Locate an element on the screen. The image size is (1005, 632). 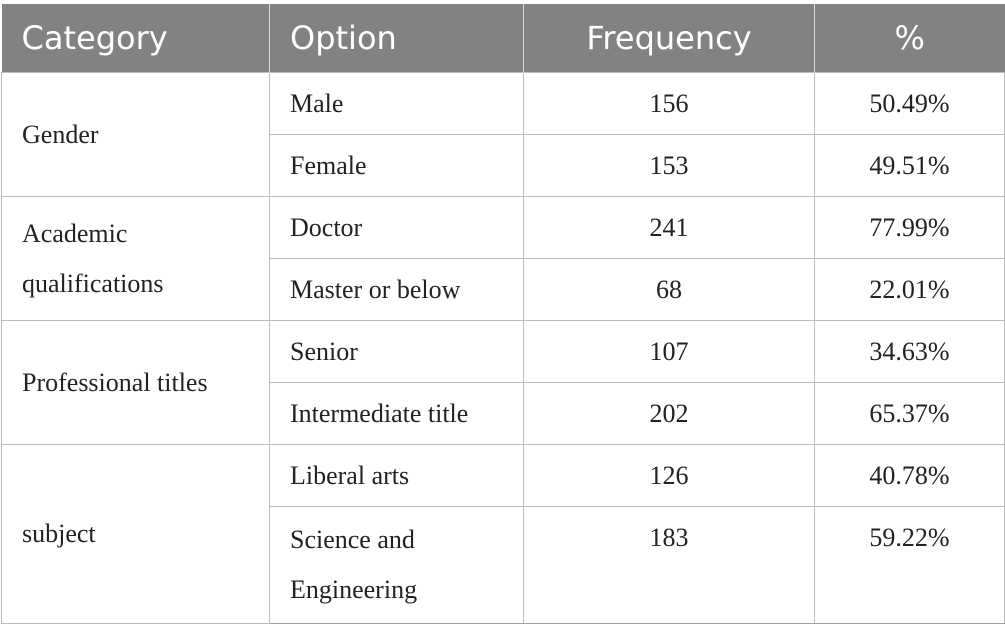
frequency-cell: 241 is located at coordinates (669, 227).